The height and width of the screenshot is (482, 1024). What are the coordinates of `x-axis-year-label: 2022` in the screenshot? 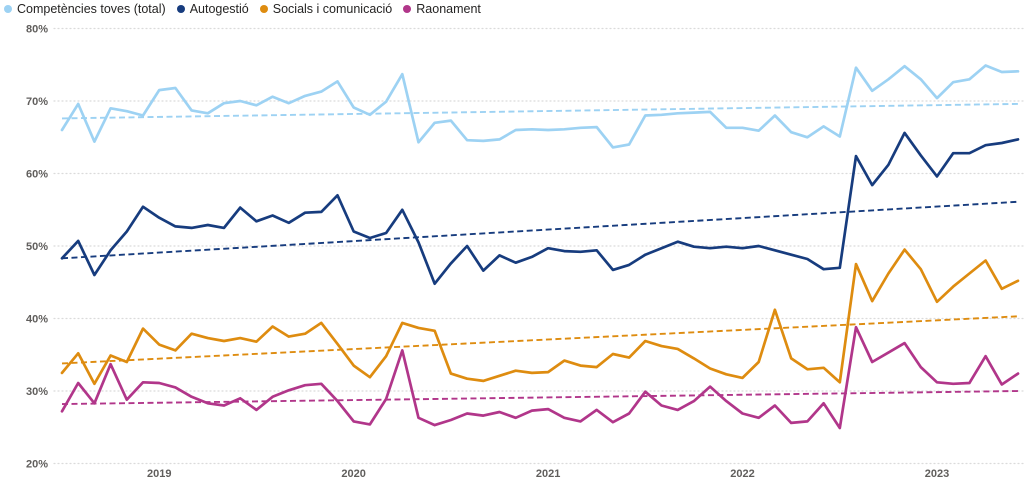 It's located at (742, 474).